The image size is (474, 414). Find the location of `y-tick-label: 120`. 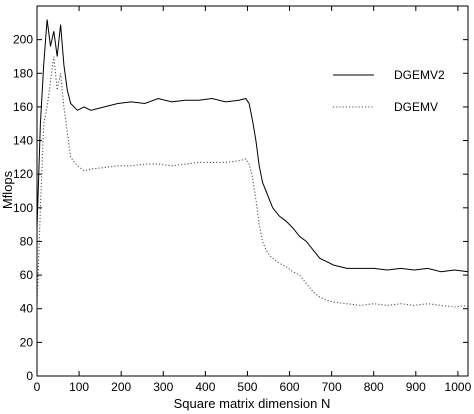

y-tick-label: 120 is located at coordinates (23, 174).